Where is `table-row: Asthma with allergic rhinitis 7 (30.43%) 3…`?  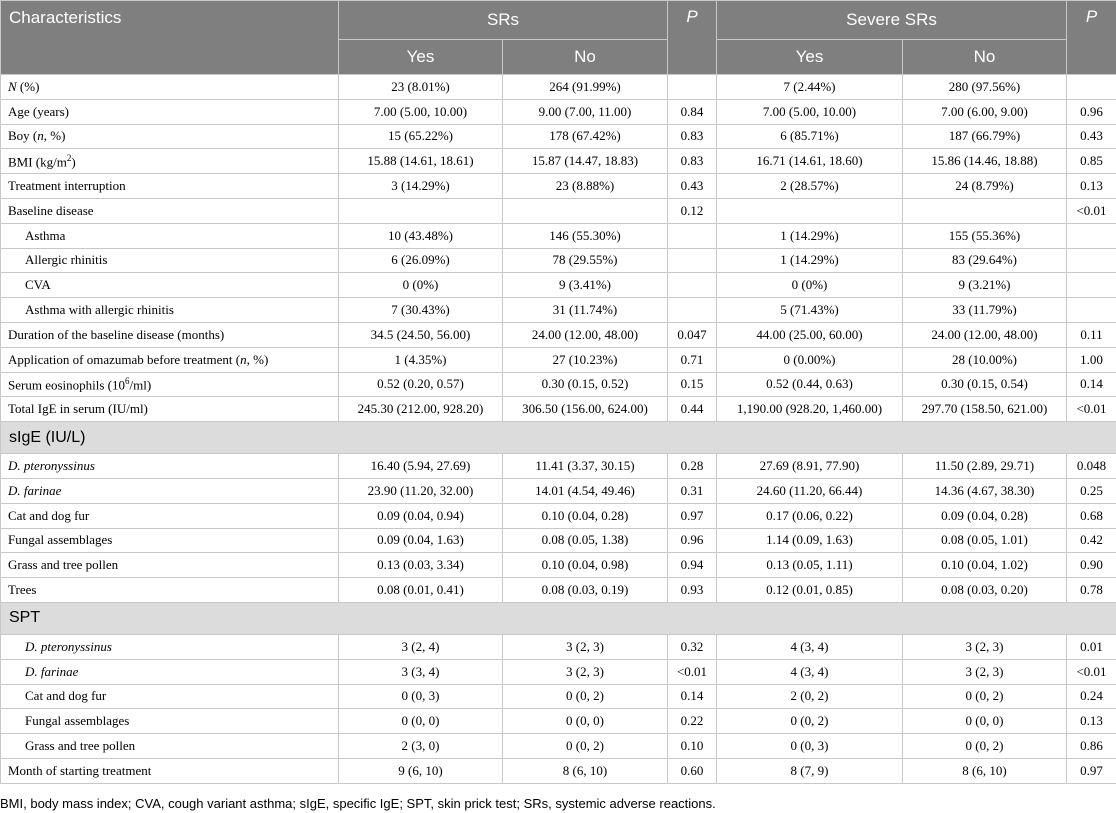 table-row: Asthma with allergic rhinitis 7 (30.43%) 3… is located at coordinates (558, 310).